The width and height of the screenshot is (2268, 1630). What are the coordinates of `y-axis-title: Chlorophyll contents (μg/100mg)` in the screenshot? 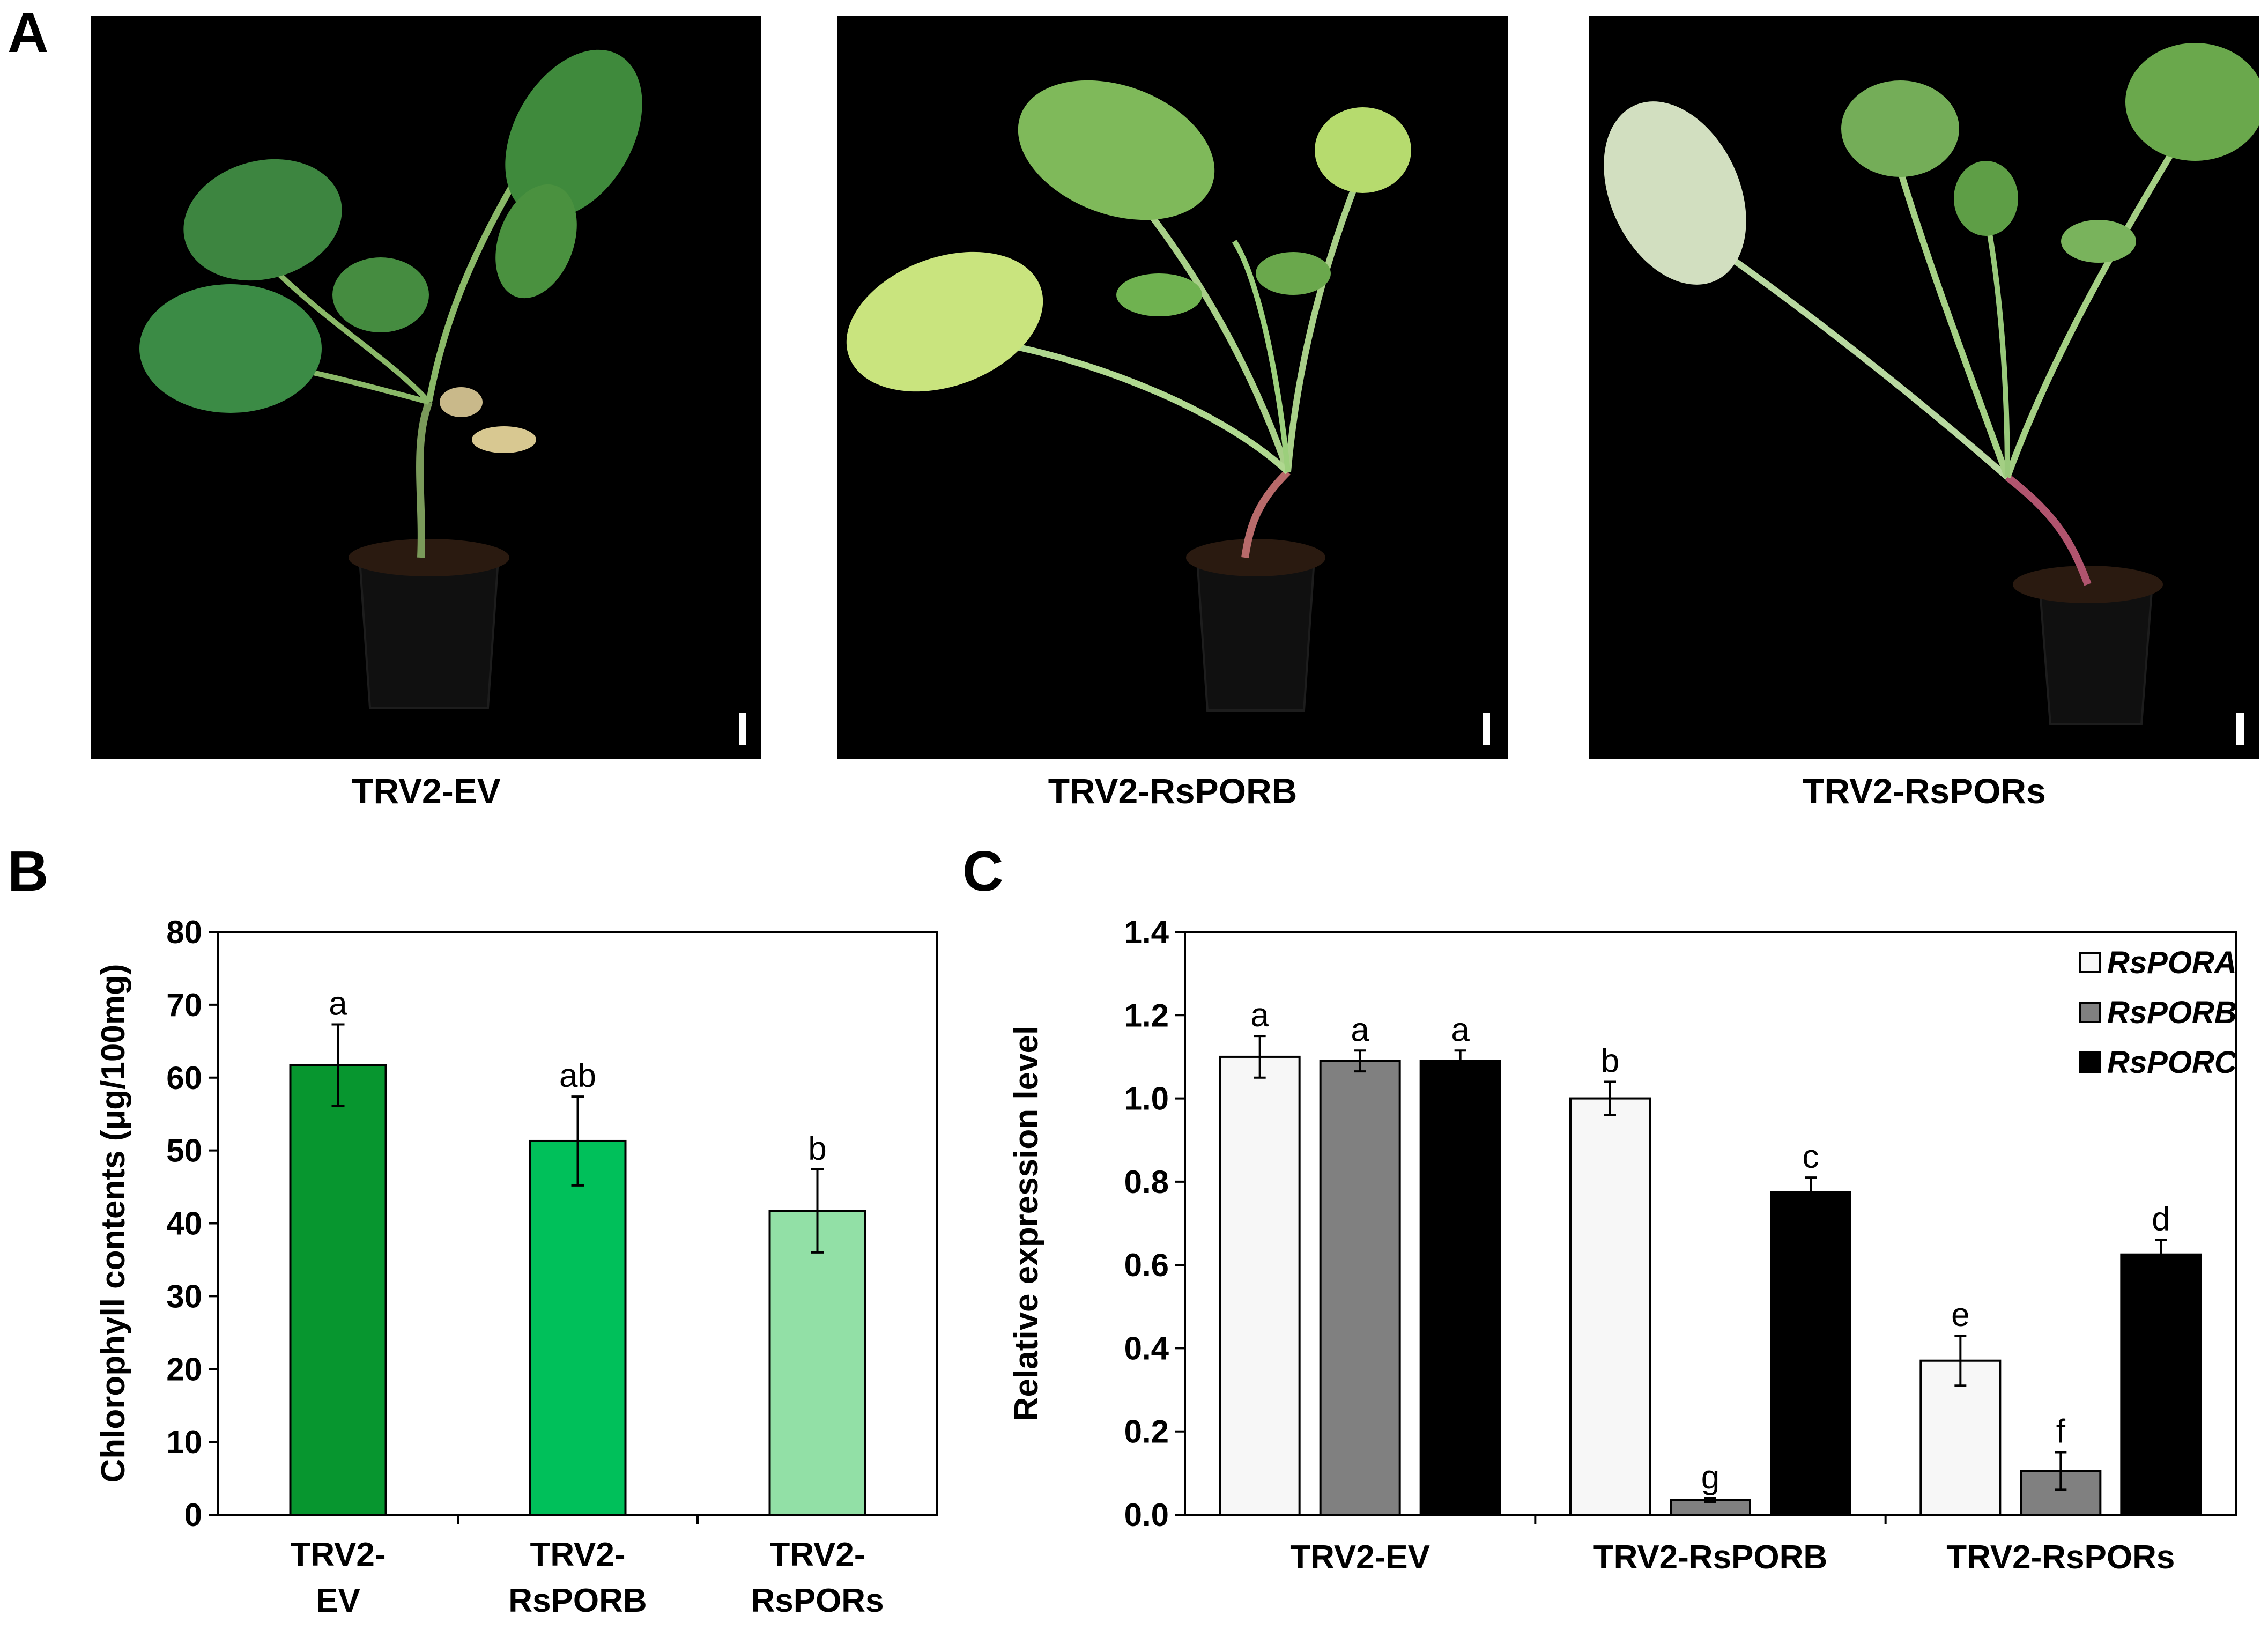 It's located at (113, 1223).